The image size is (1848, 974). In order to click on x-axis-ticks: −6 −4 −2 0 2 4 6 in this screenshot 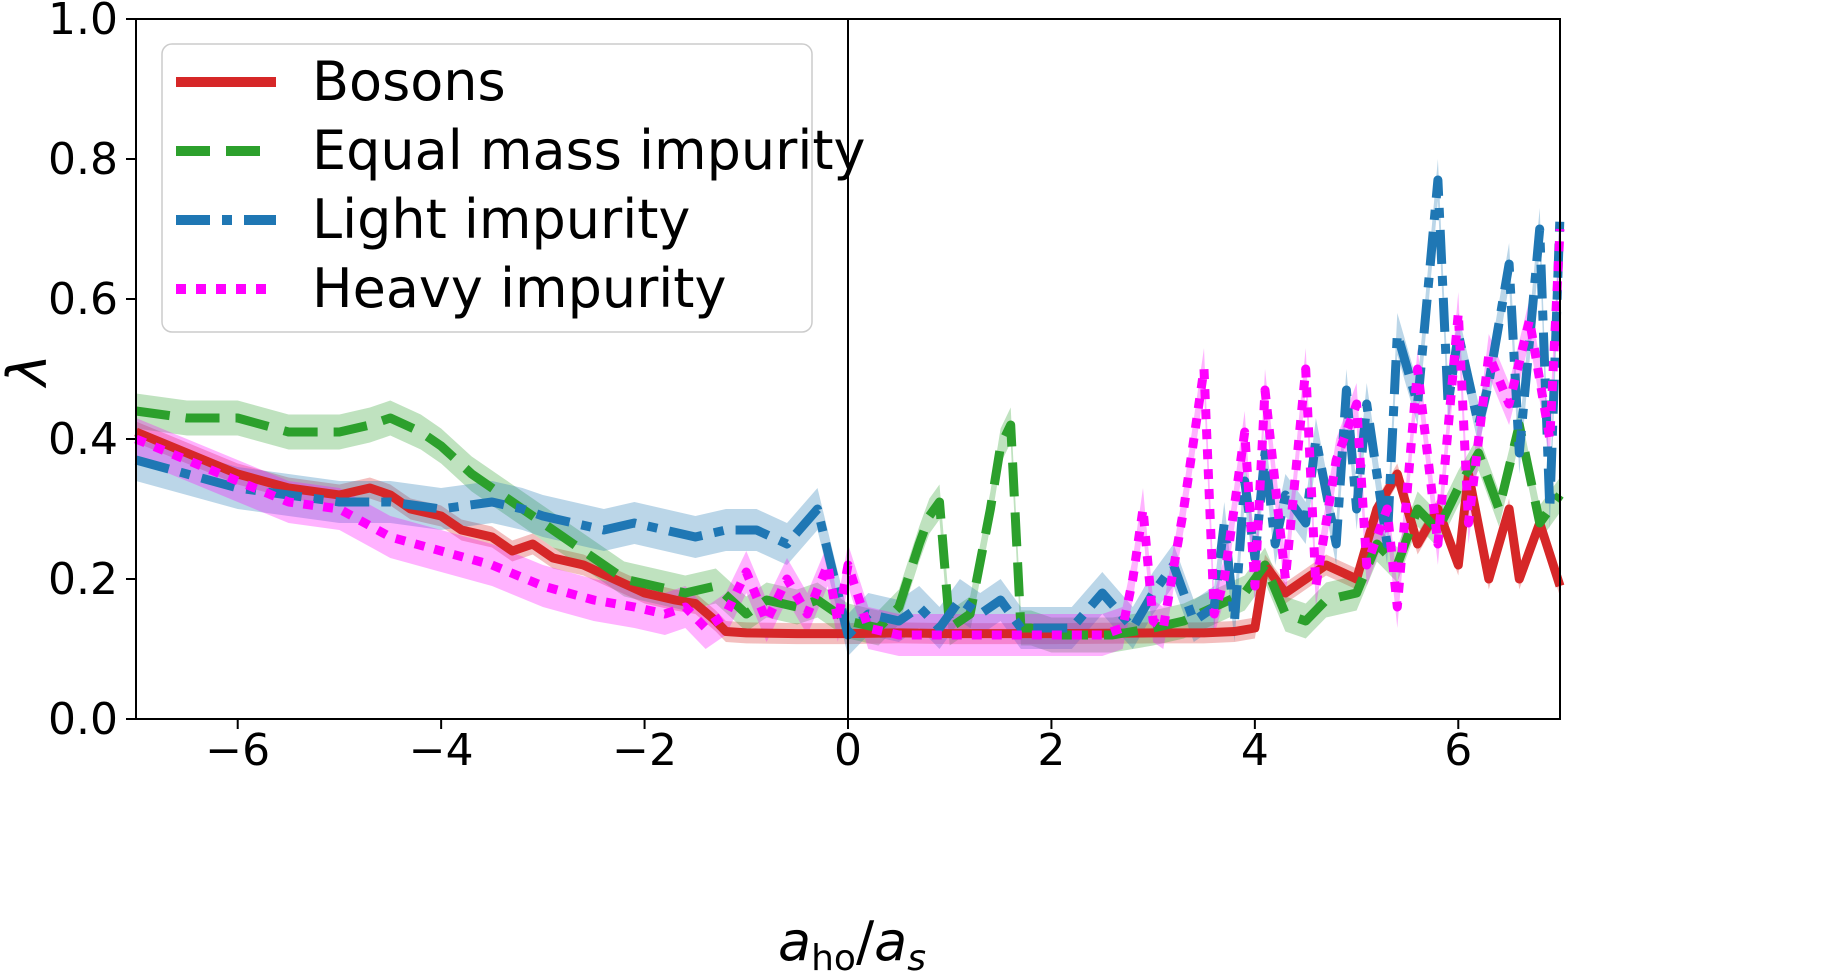, I will do `click(838, 747)`.